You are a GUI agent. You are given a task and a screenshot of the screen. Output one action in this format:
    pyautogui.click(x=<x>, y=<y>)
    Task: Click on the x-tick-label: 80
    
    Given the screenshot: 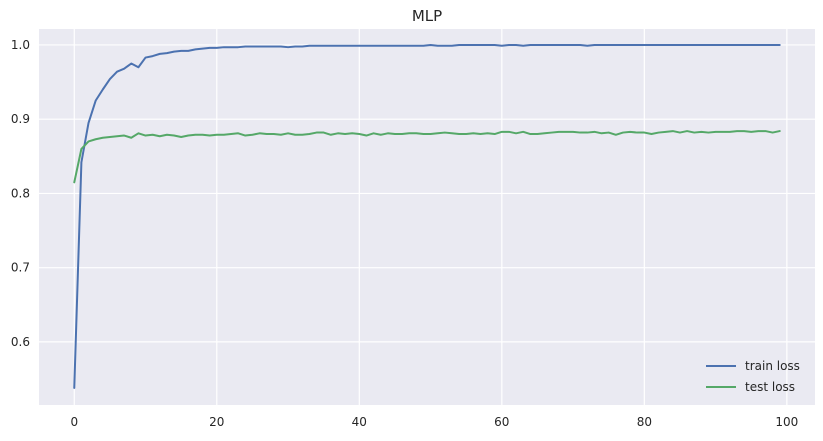 What is the action you would take?
    pyautogui.click(x=644, y=422)
    